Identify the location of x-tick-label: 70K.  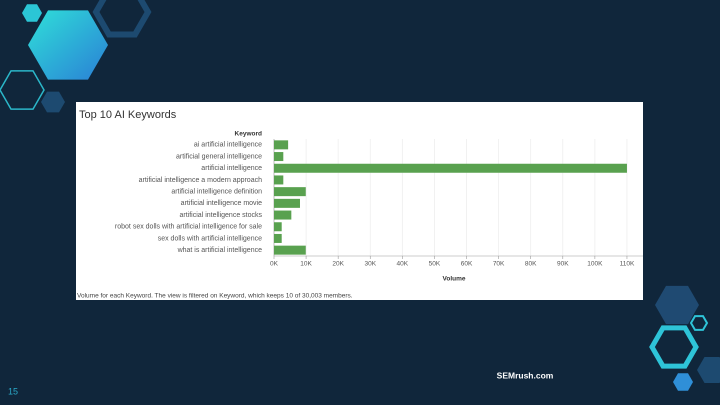
(499, 264).